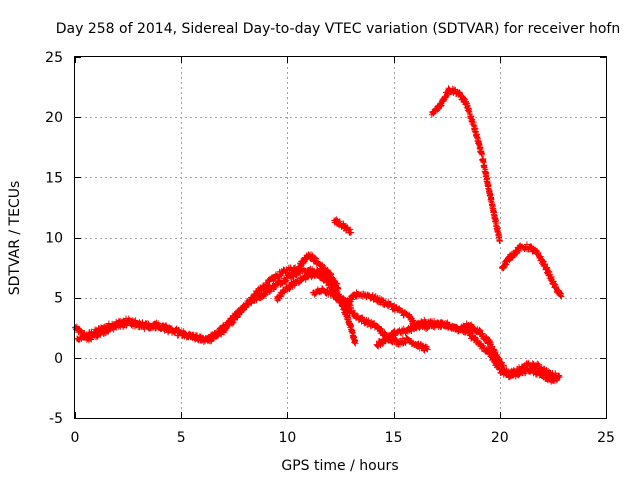 The width and height of the screenshot is (640, 480). I want to click on series-arc8, so click(531, 270).